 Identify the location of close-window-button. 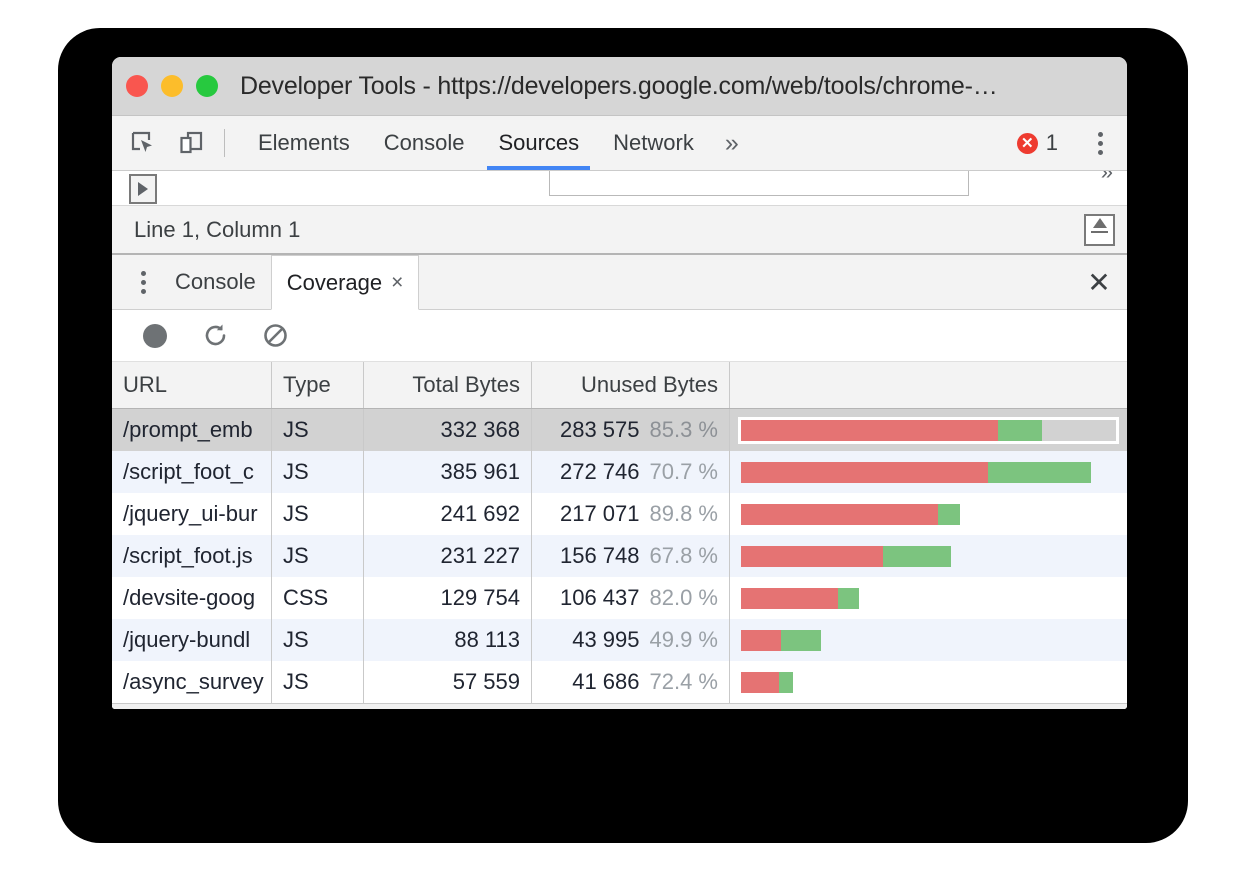
(137, 86).